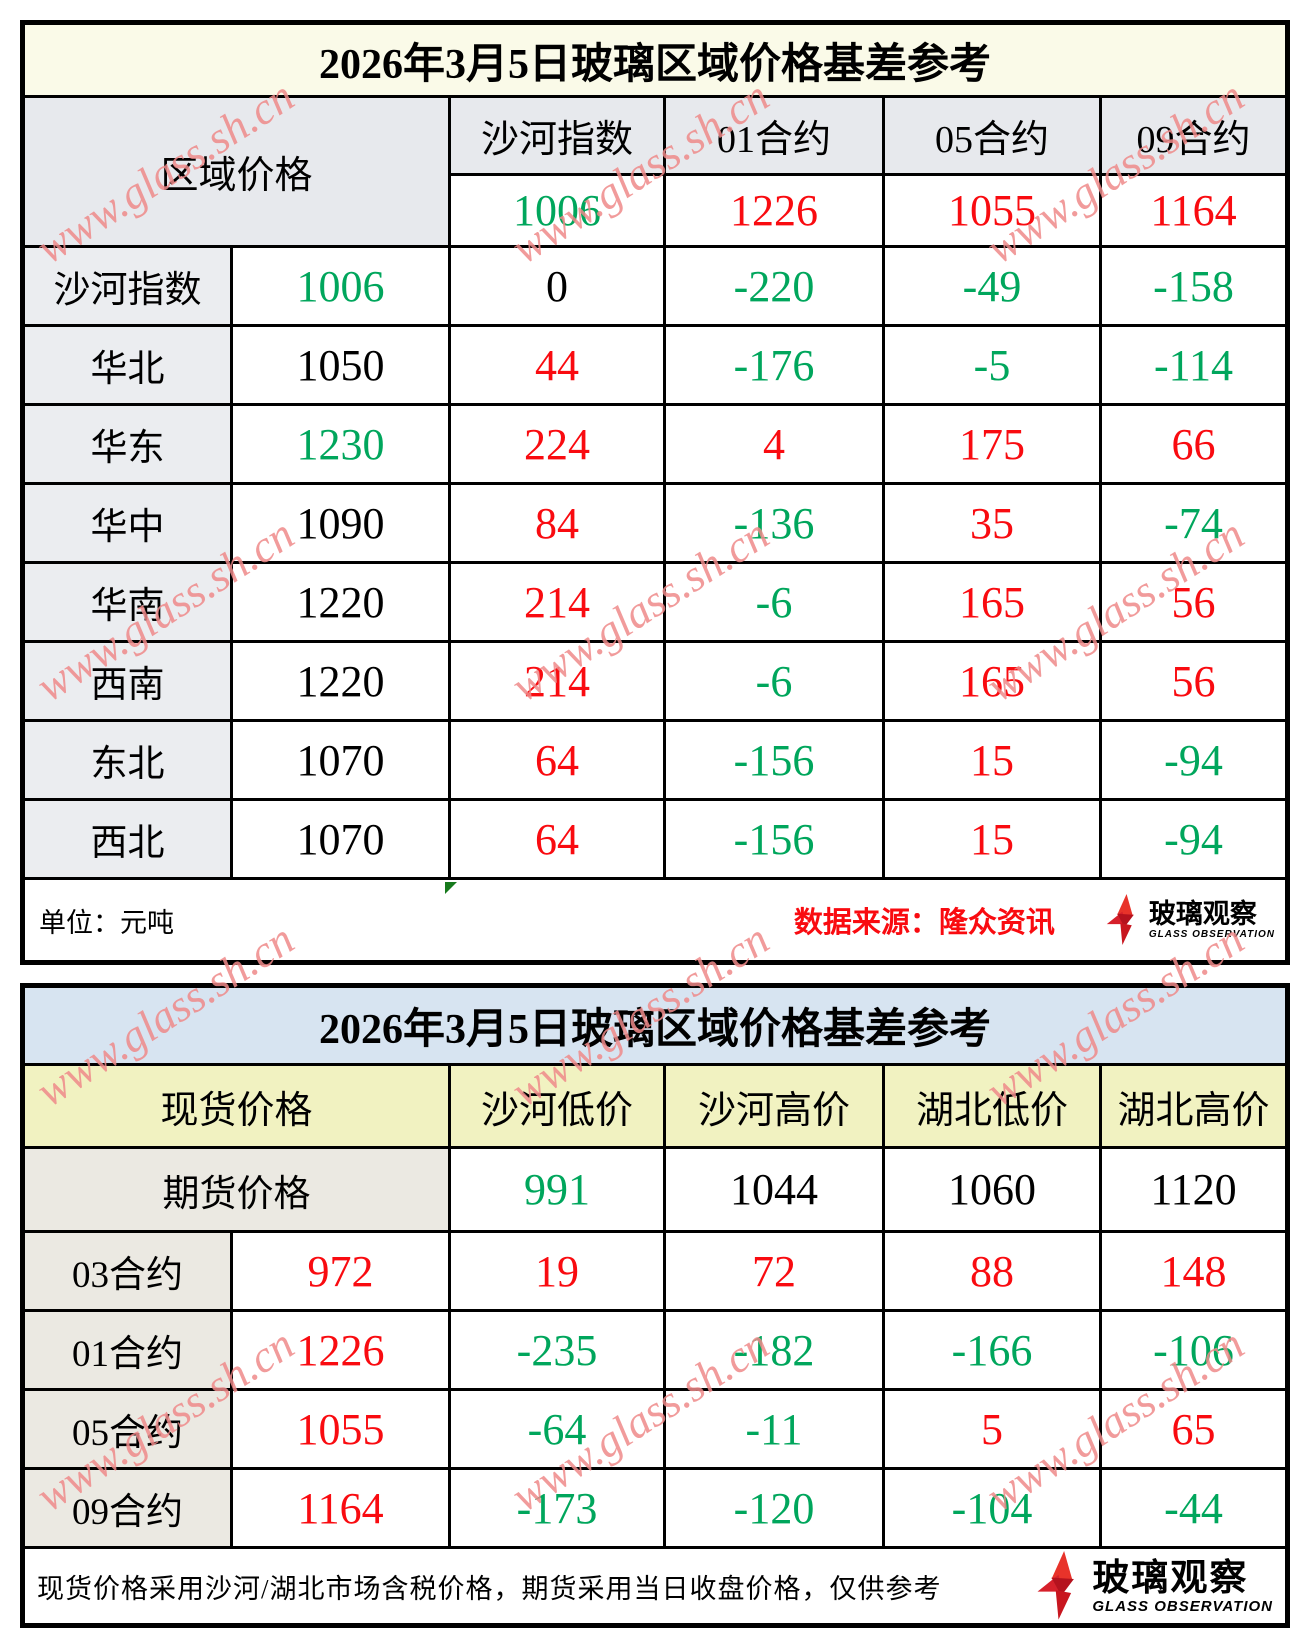  Describe the element at coordinates (774, 286) in the screenshot. I see `table1-cell: -220` at that location.